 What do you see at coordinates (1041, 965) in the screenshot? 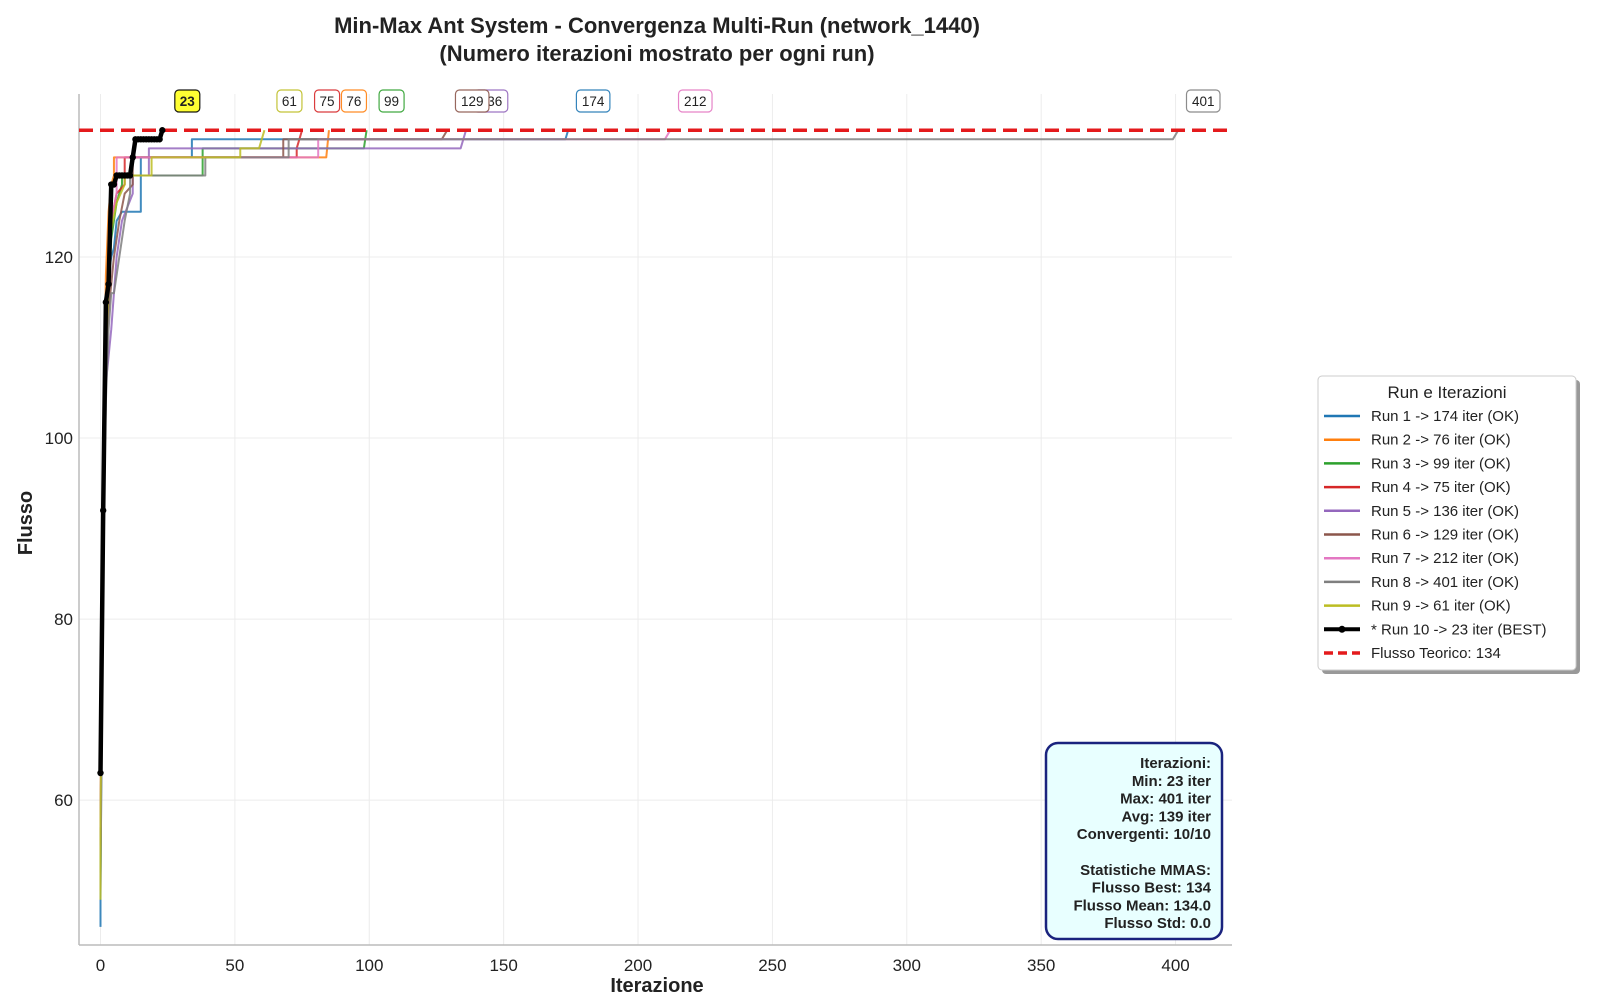
I see `x-tick-label: 350` at bounding box center [1041, 965].